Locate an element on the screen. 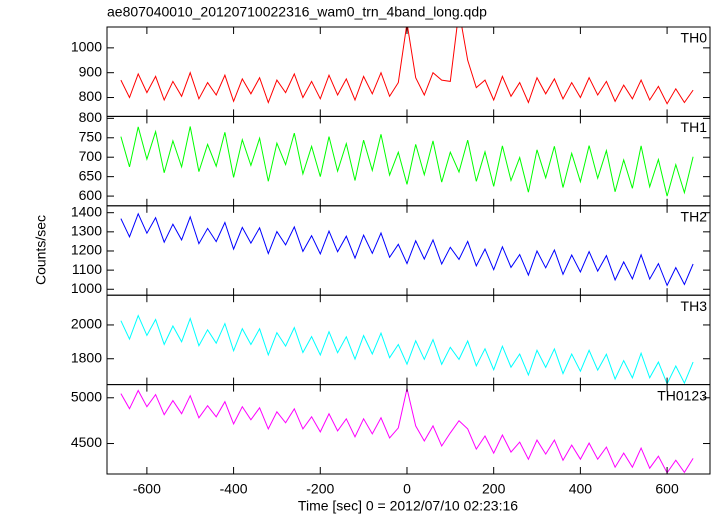  y-tick-label: 1300 is located at coordinates (86, 231).